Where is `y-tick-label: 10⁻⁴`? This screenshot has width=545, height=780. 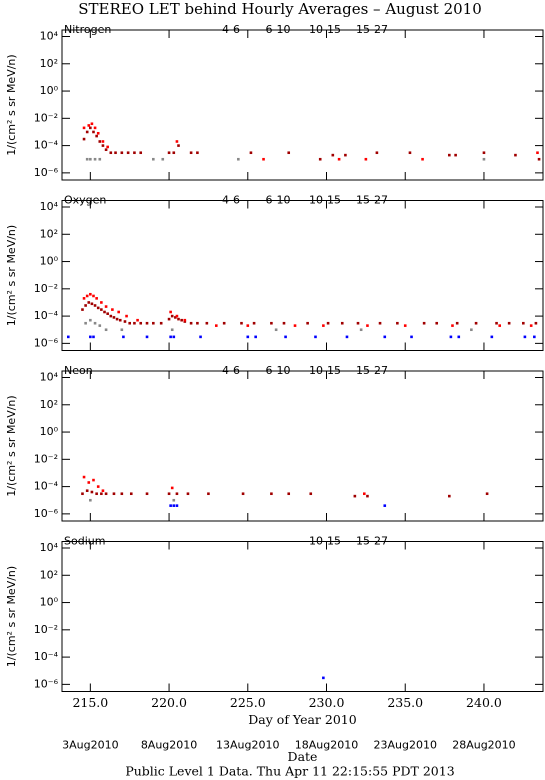 y-tick-label: 10⁻⁴ is located at coordinates (46, 486).